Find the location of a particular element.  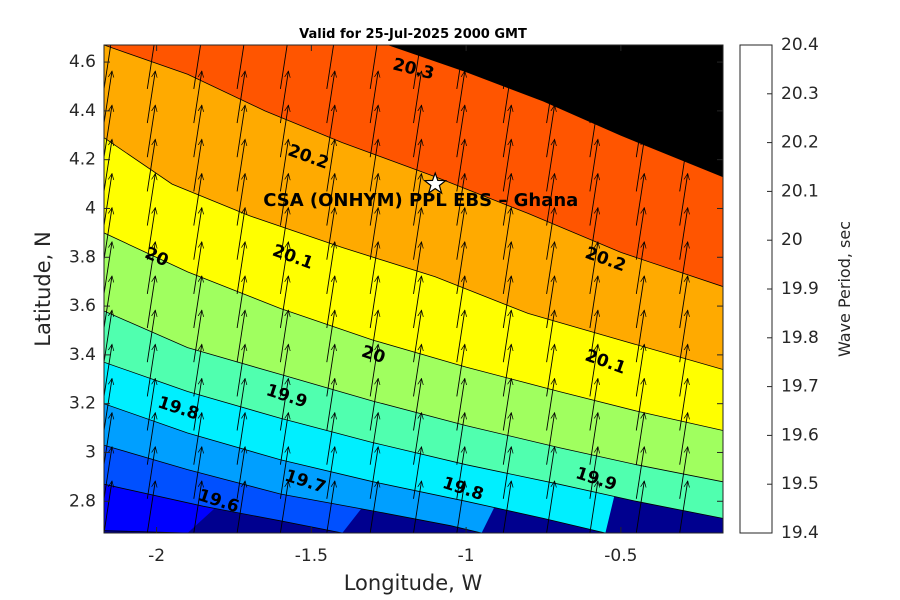

y-tick-label: 4.2 is located at coordinates (82, 160).